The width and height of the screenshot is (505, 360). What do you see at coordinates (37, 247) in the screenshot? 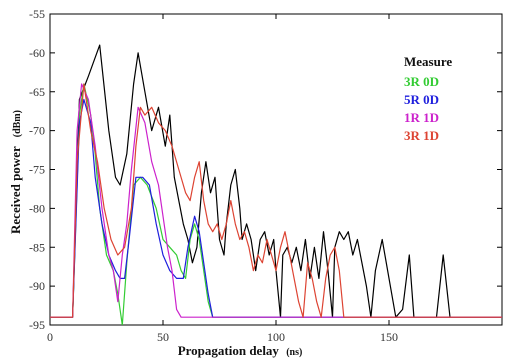
I see `y-tick-label: -85` at bounding box center [37, 247].